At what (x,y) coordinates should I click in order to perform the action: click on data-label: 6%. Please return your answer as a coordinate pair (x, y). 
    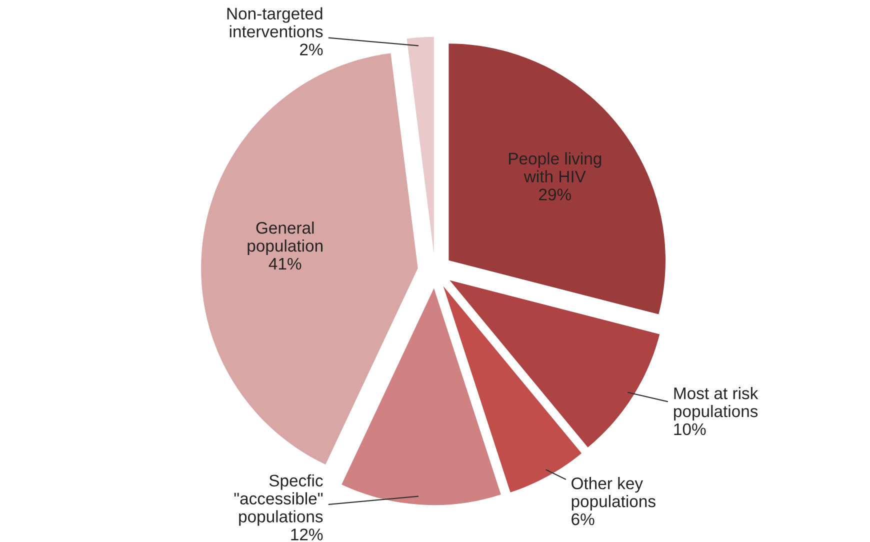
    Looking at the image, I should click on (583, 519).